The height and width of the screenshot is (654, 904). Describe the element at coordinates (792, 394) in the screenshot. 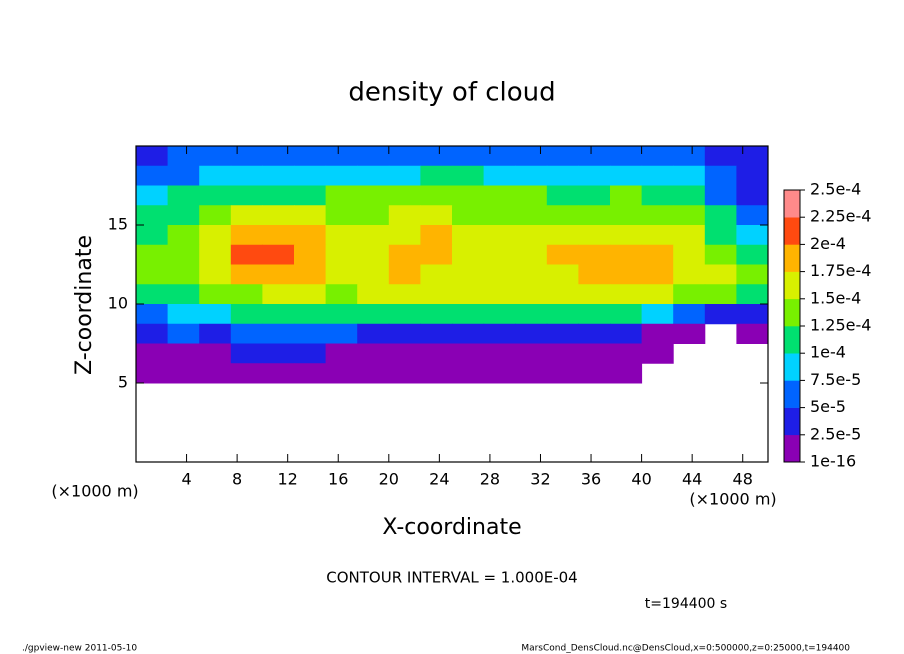

I see `colorbar-swatch` at that location.